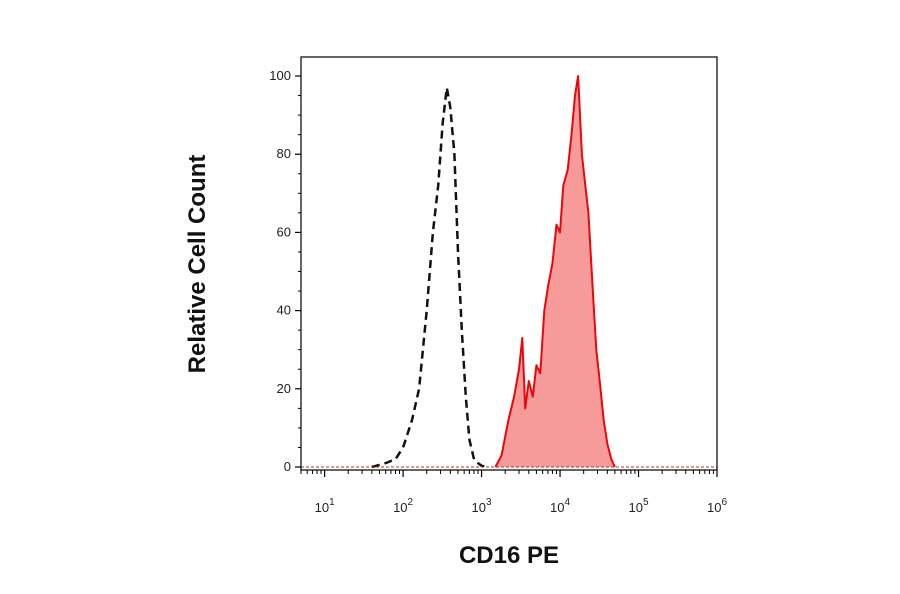 The image size is (900, 594). What do you see at coordinates (639, 506) in the screenshot?
I see `x-tick-label: 10⁵` at bounding box center [639, 506].